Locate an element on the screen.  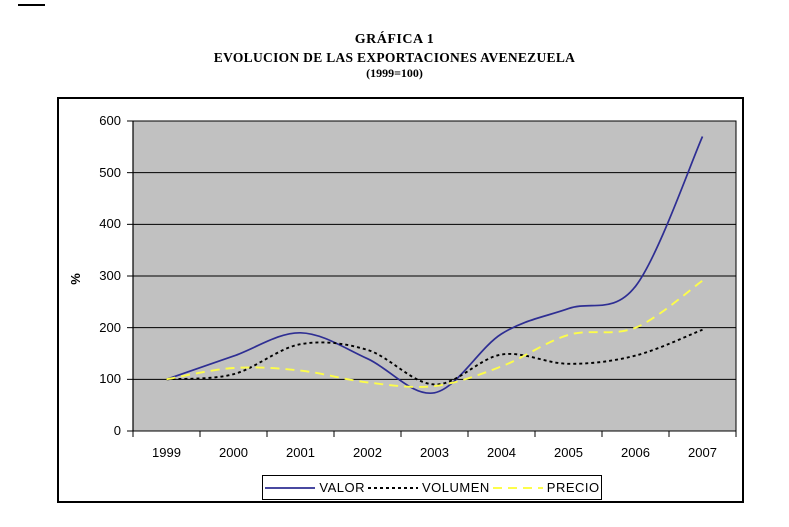
x-tick-label: 2000 is located at coordinates (233, 452).